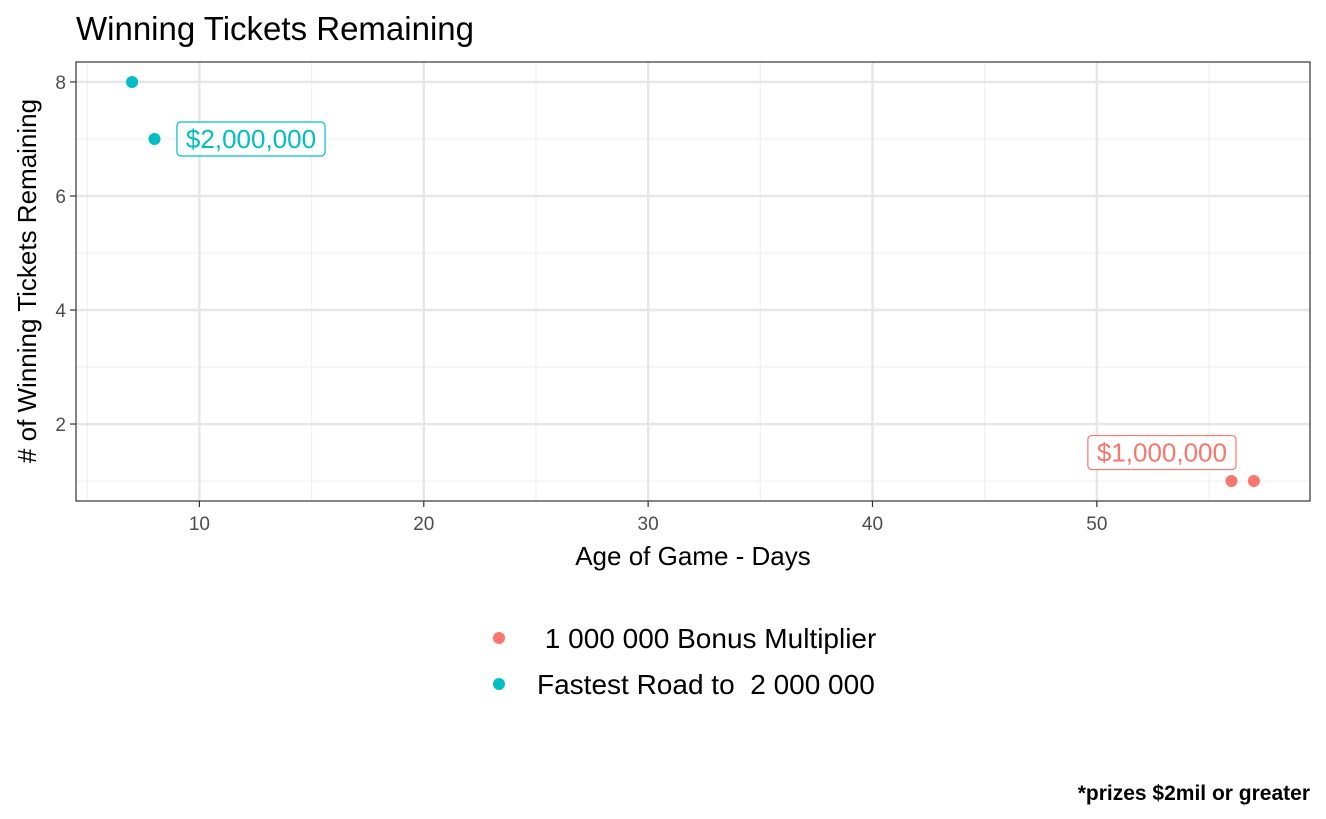  What do you see at coordinates (693, 556) in the screenshot?
I see `x-axis-title: Age of Game - Days` at bounding box center [693, 556].